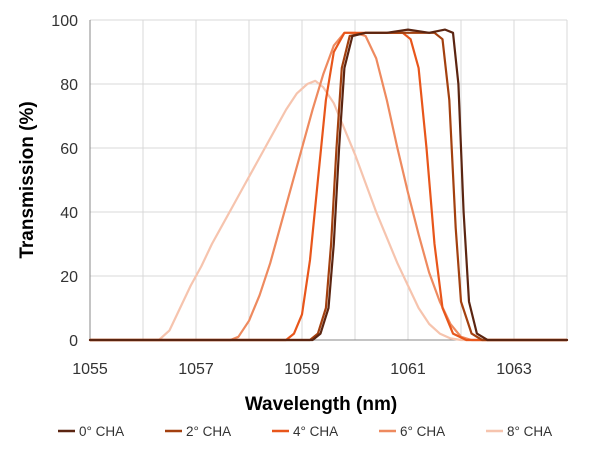  I want to click on y-axis-title: Transmission (%), so click(27, 179).